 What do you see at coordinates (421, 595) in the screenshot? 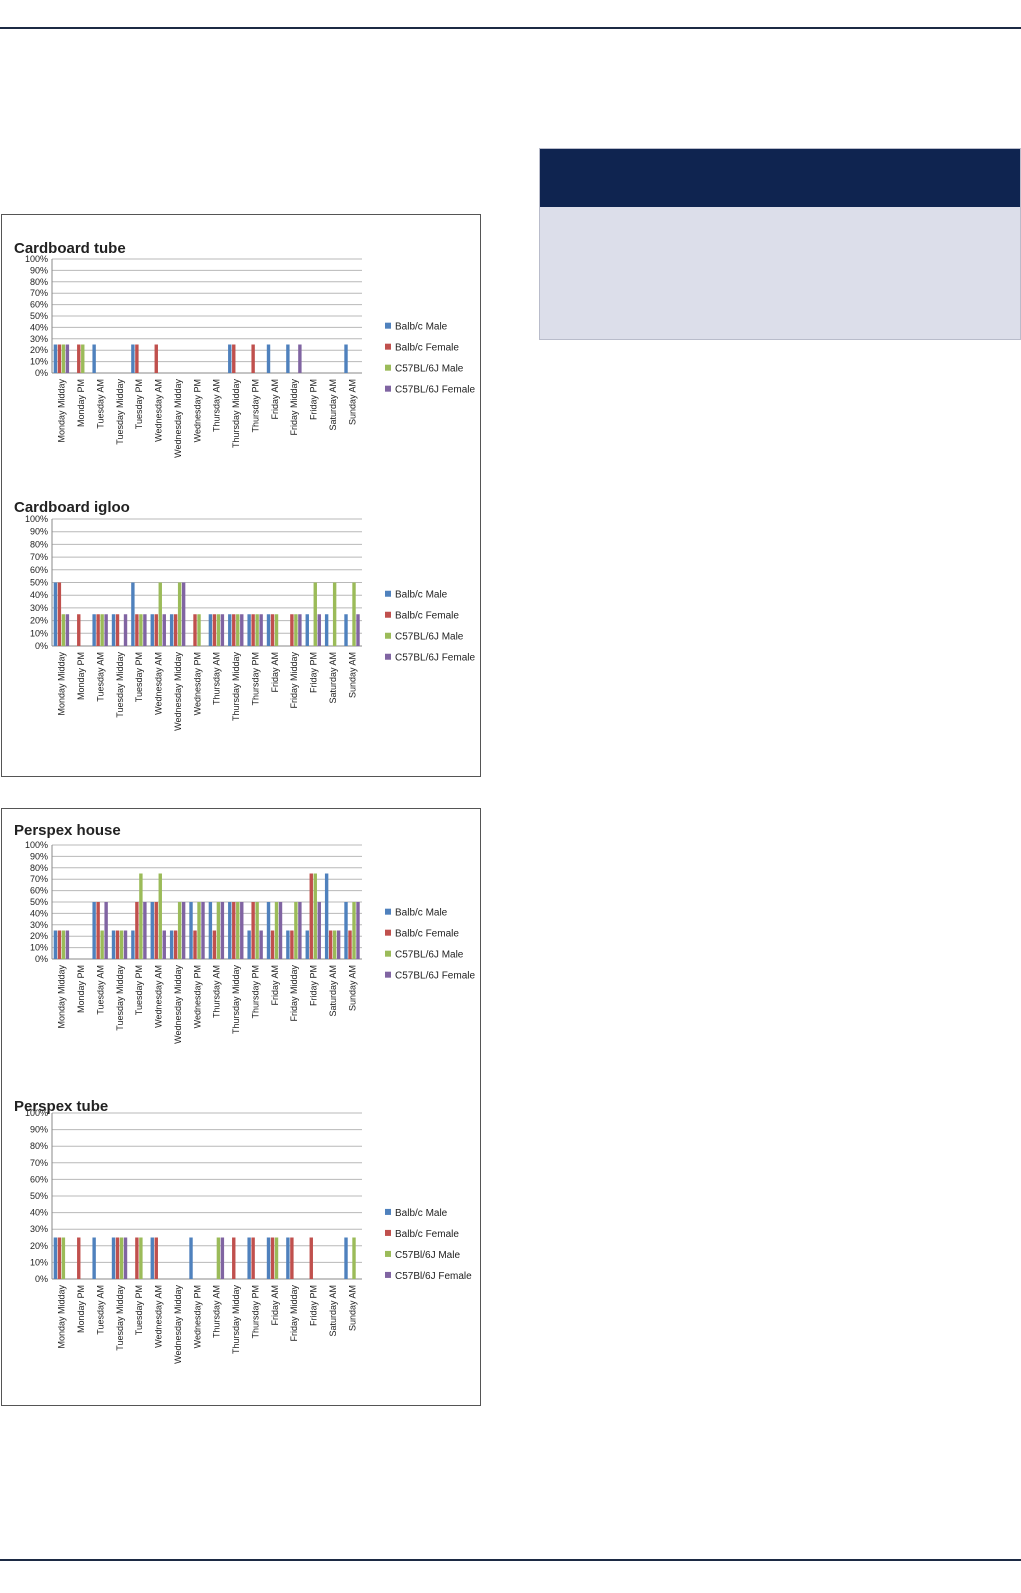
I see `legend-label: Balb/c Male` at bounding box center [421, 595].